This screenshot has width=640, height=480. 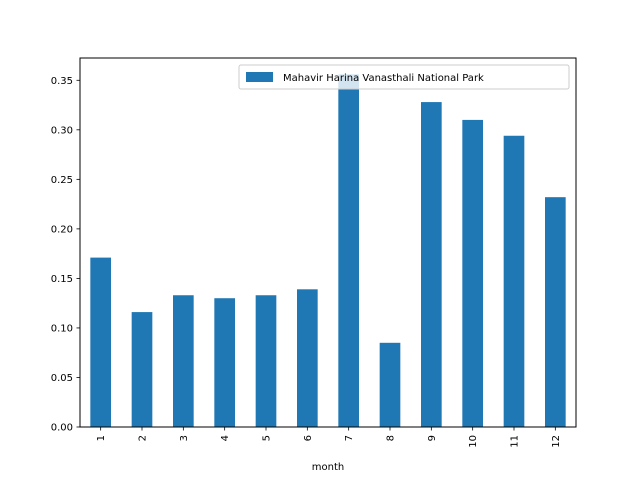 What do you see at coordinates (62, 81) in the screenshot?
I see `y-tick-label: 0.35` at bounding box center [62, 81].